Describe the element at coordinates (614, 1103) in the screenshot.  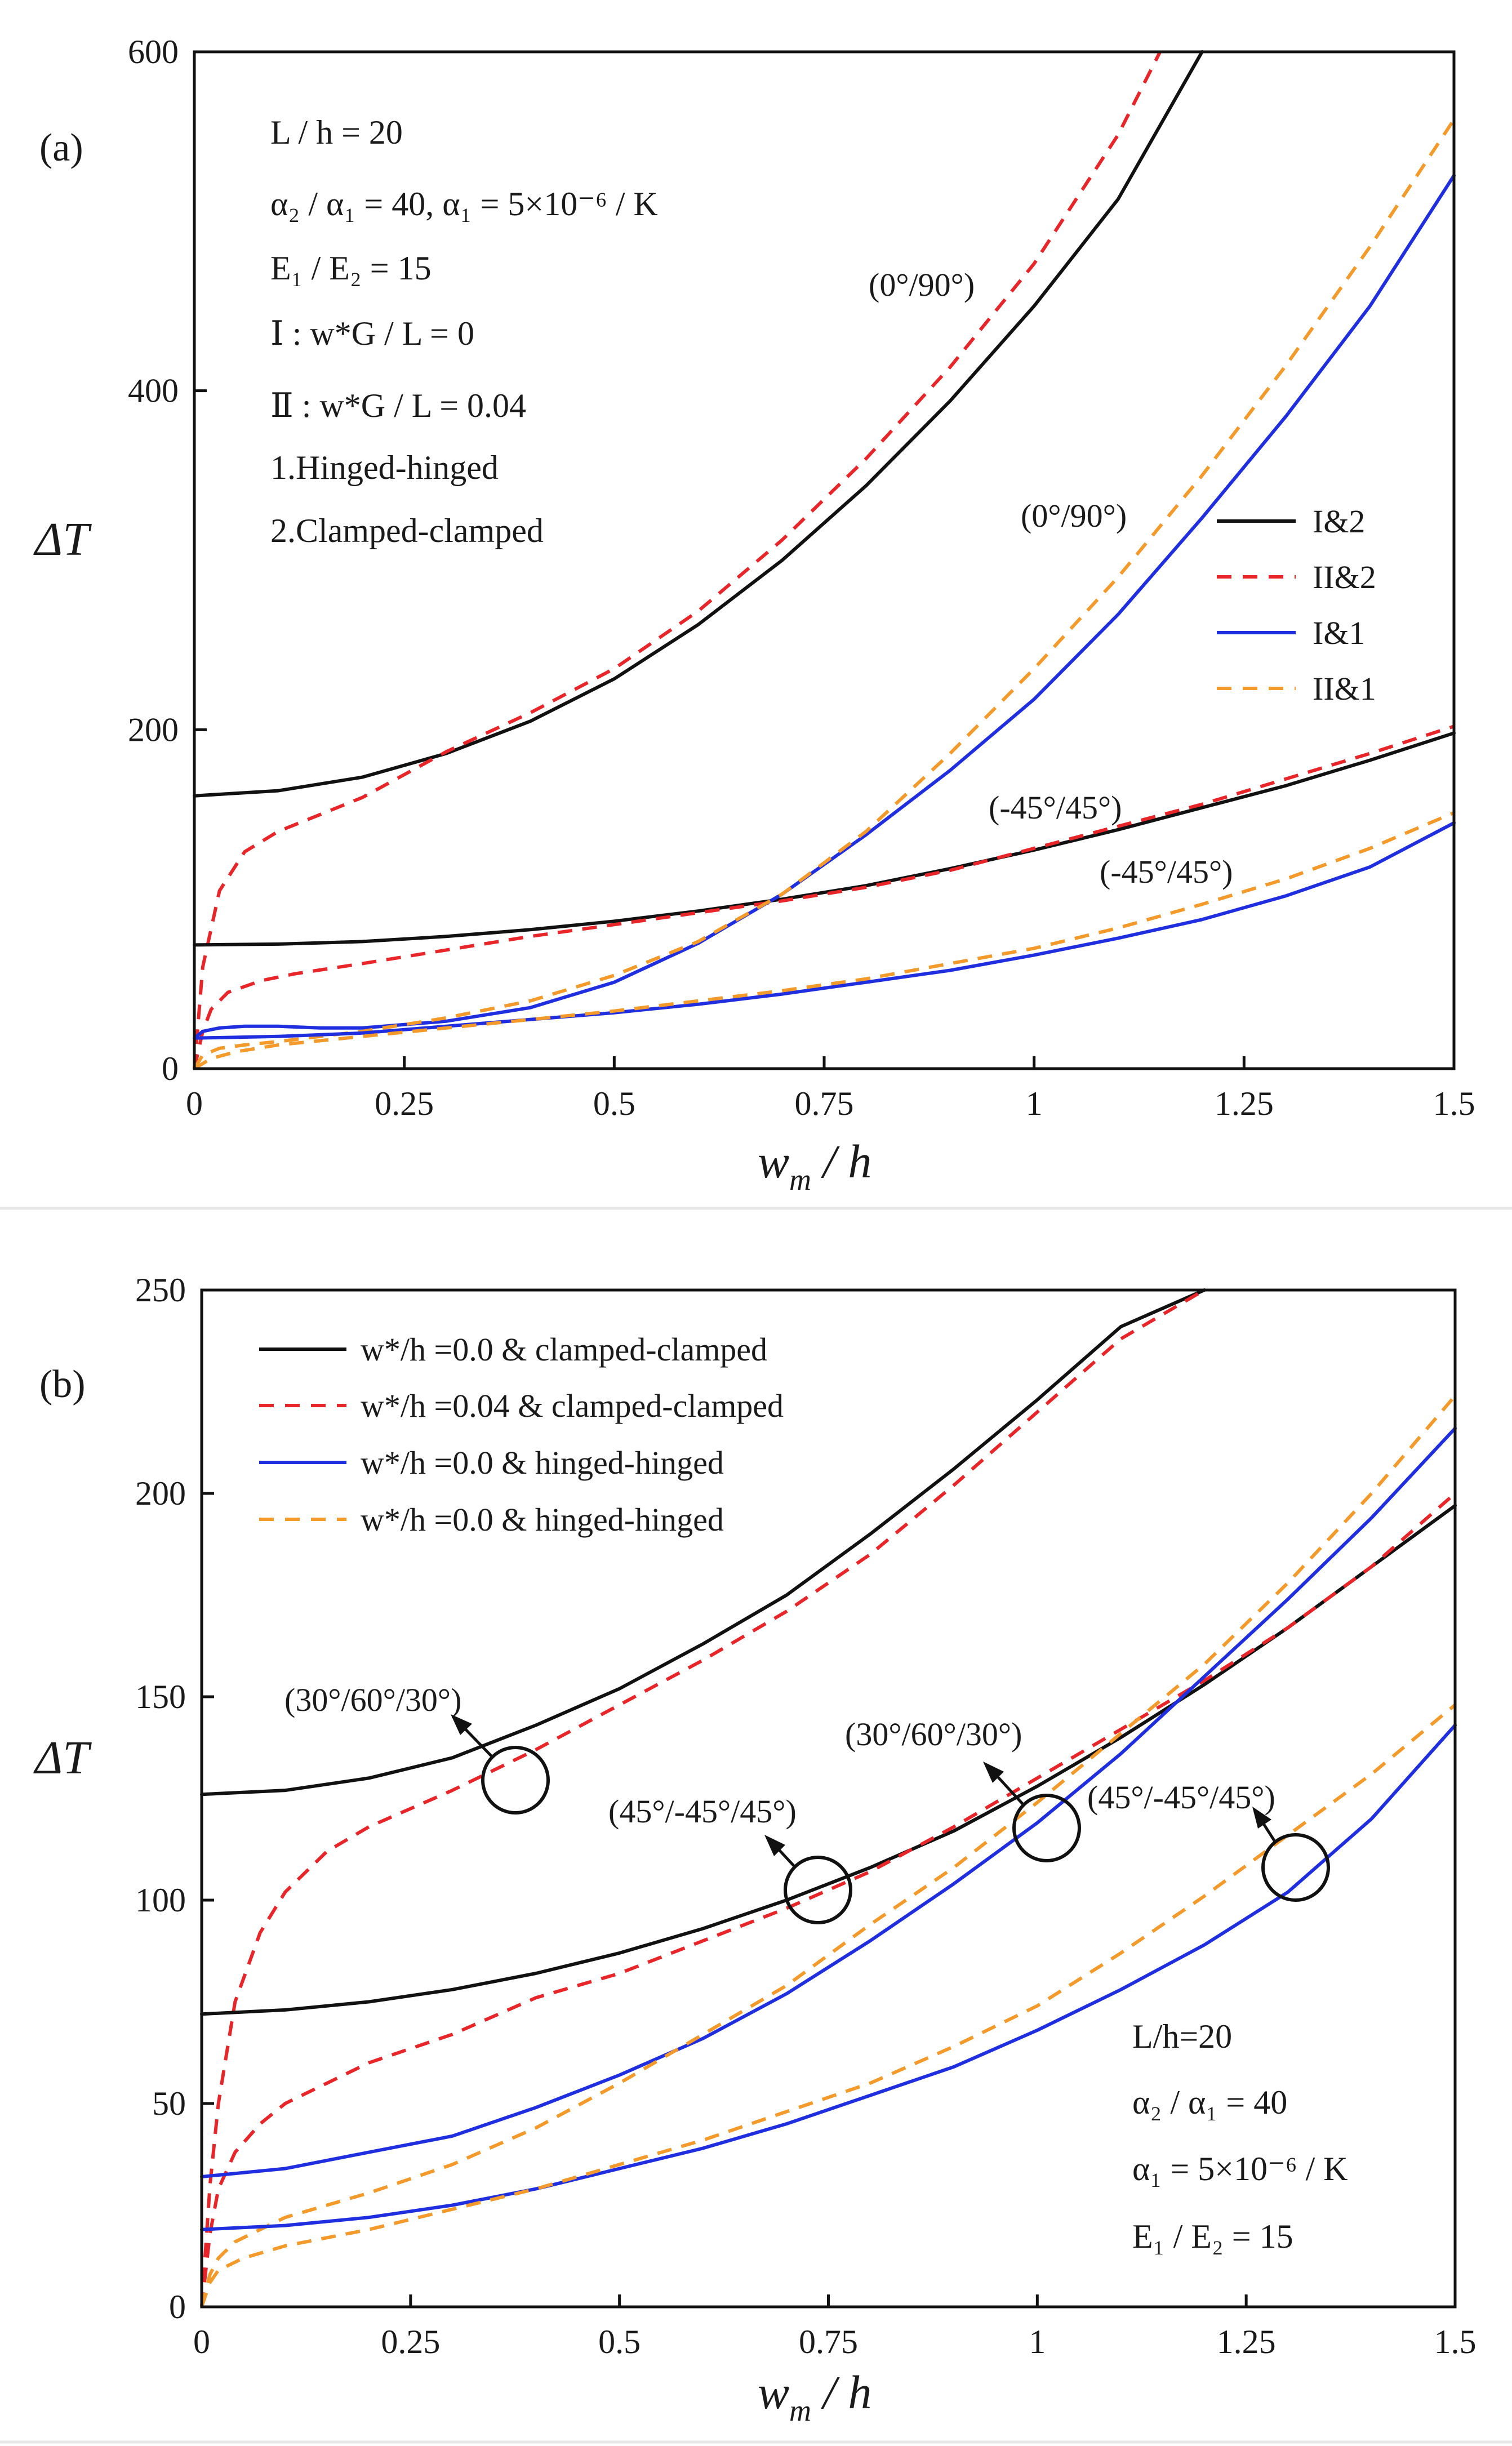
I see `panel-a-x-tick-label: 0.5` at that location.